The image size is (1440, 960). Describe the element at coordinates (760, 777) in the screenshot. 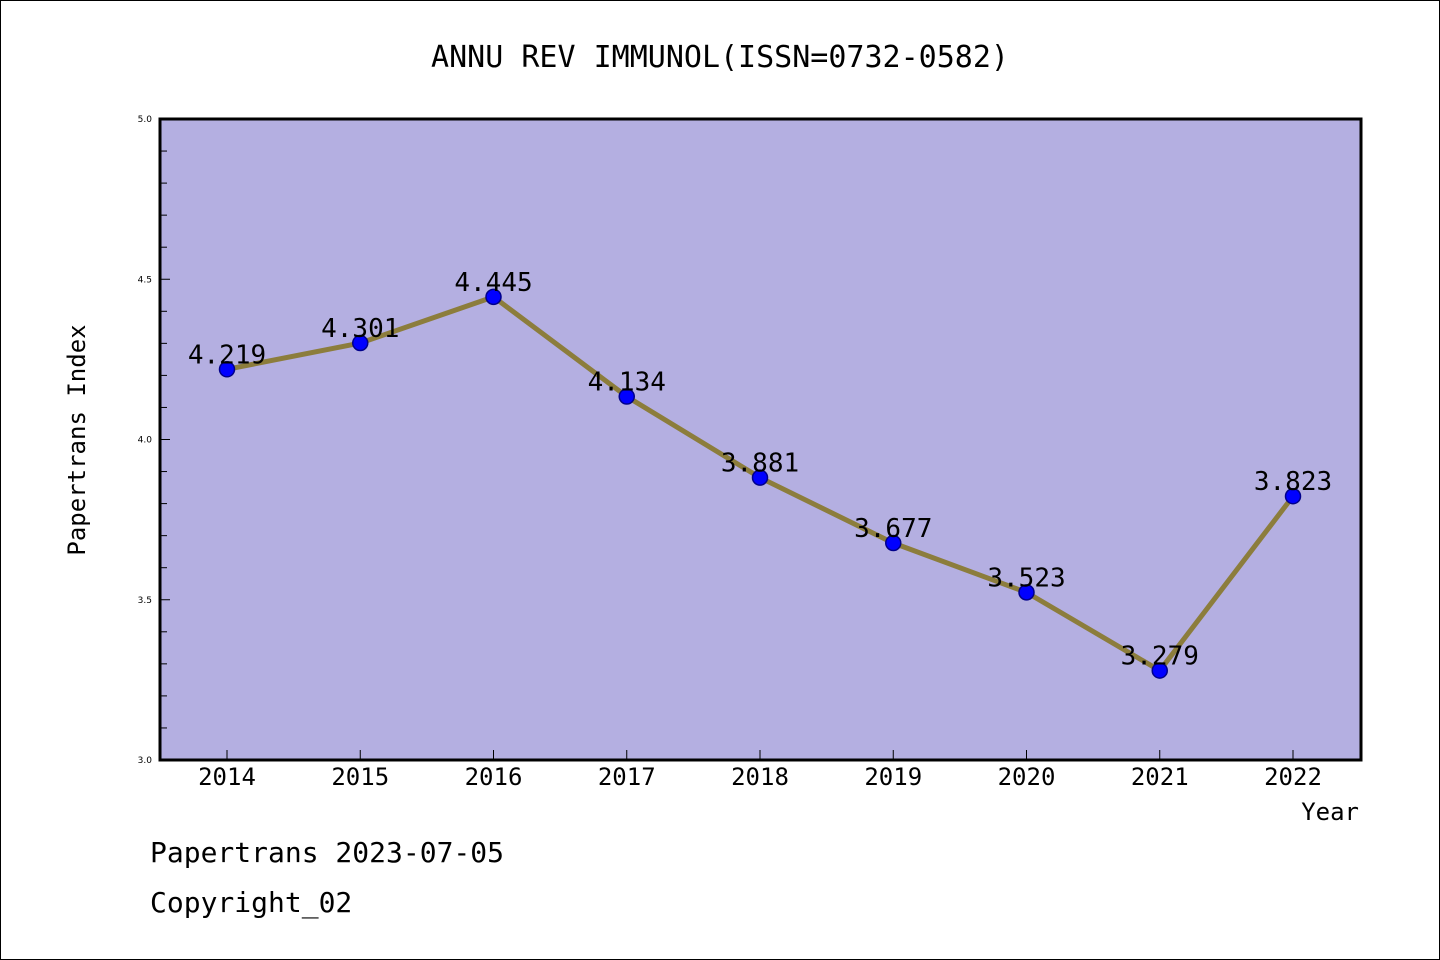

I see `x-tick-label: 2018` at that location.